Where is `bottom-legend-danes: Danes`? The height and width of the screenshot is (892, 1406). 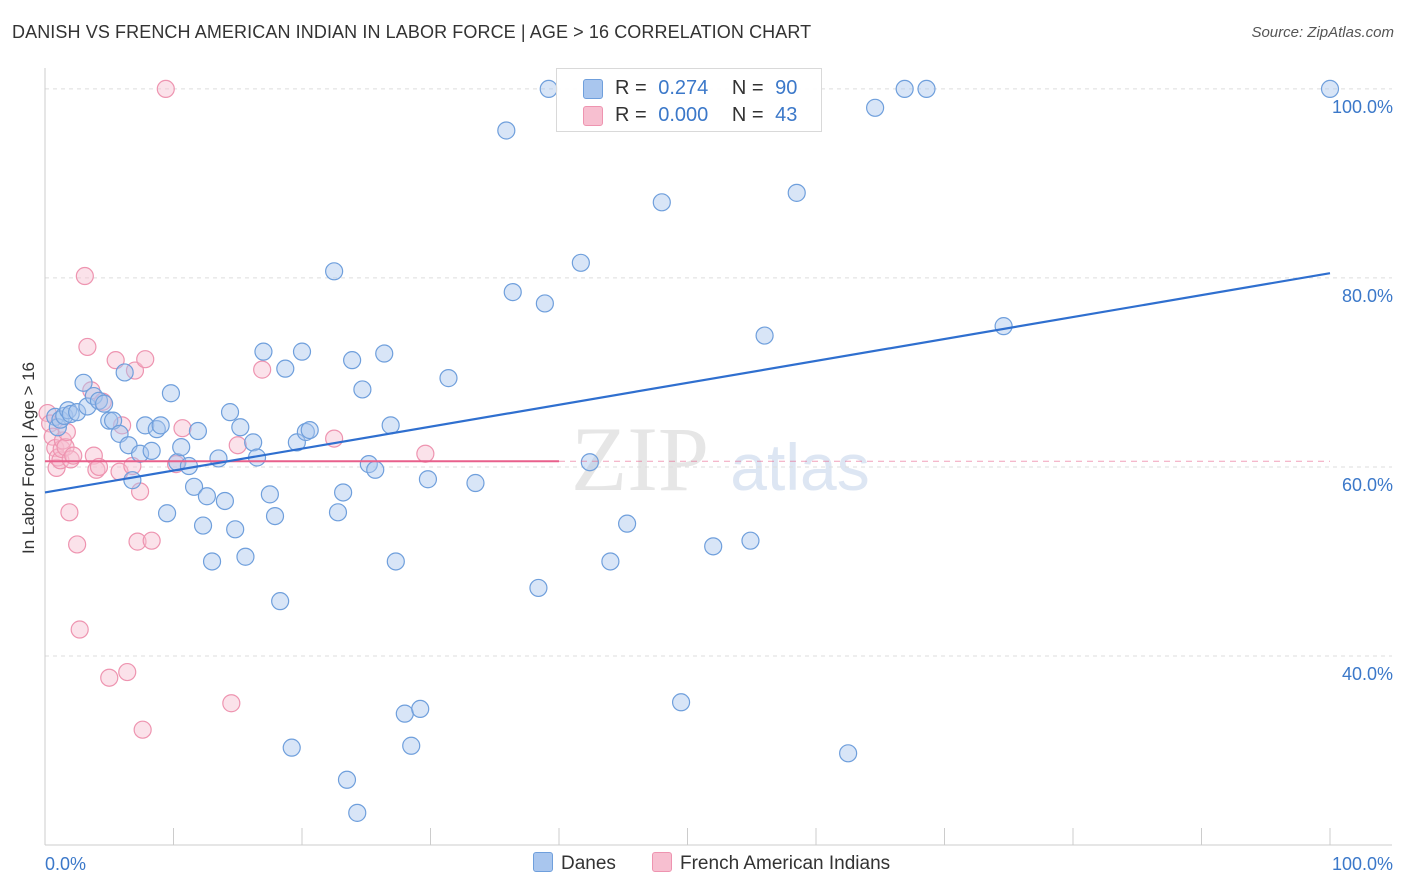 bottom-legend-danes: Danes is located at coordinates (574, 863).